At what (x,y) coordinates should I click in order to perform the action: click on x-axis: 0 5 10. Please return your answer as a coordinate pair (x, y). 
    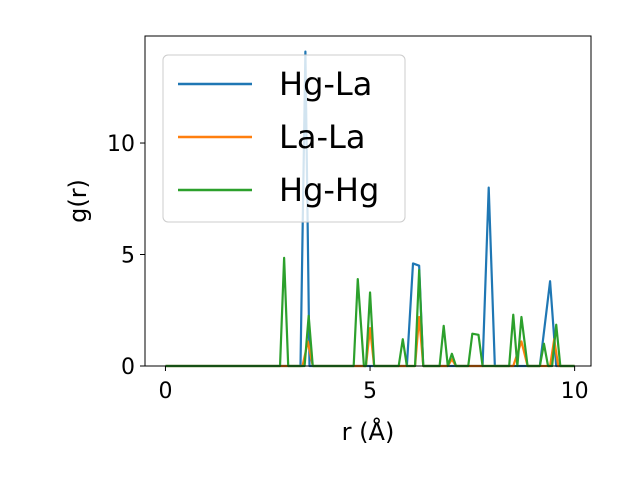
    Looking at the image, I should click on (373, 385).